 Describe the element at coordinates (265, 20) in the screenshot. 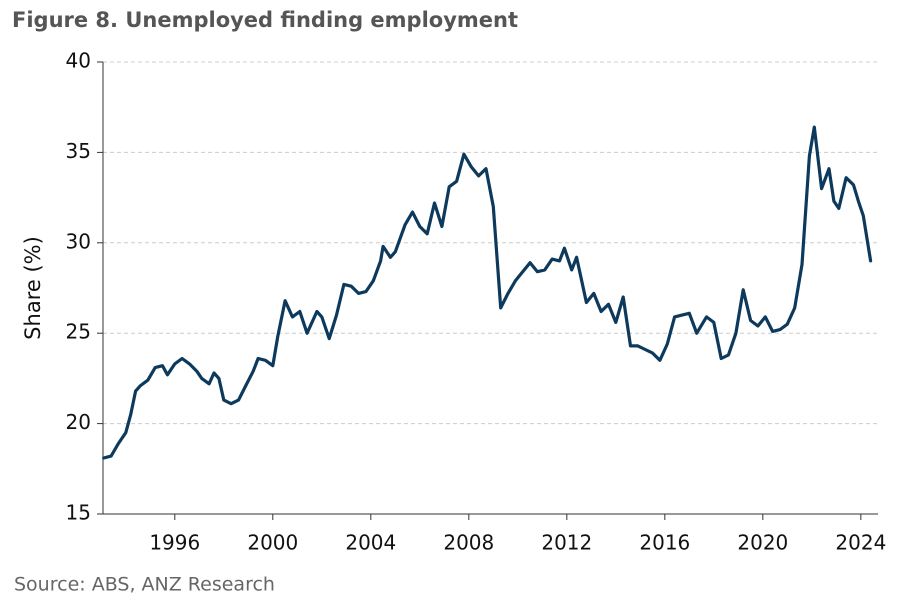

I see `chart-title: Figure 8. Unemployed finding employment` at that location.